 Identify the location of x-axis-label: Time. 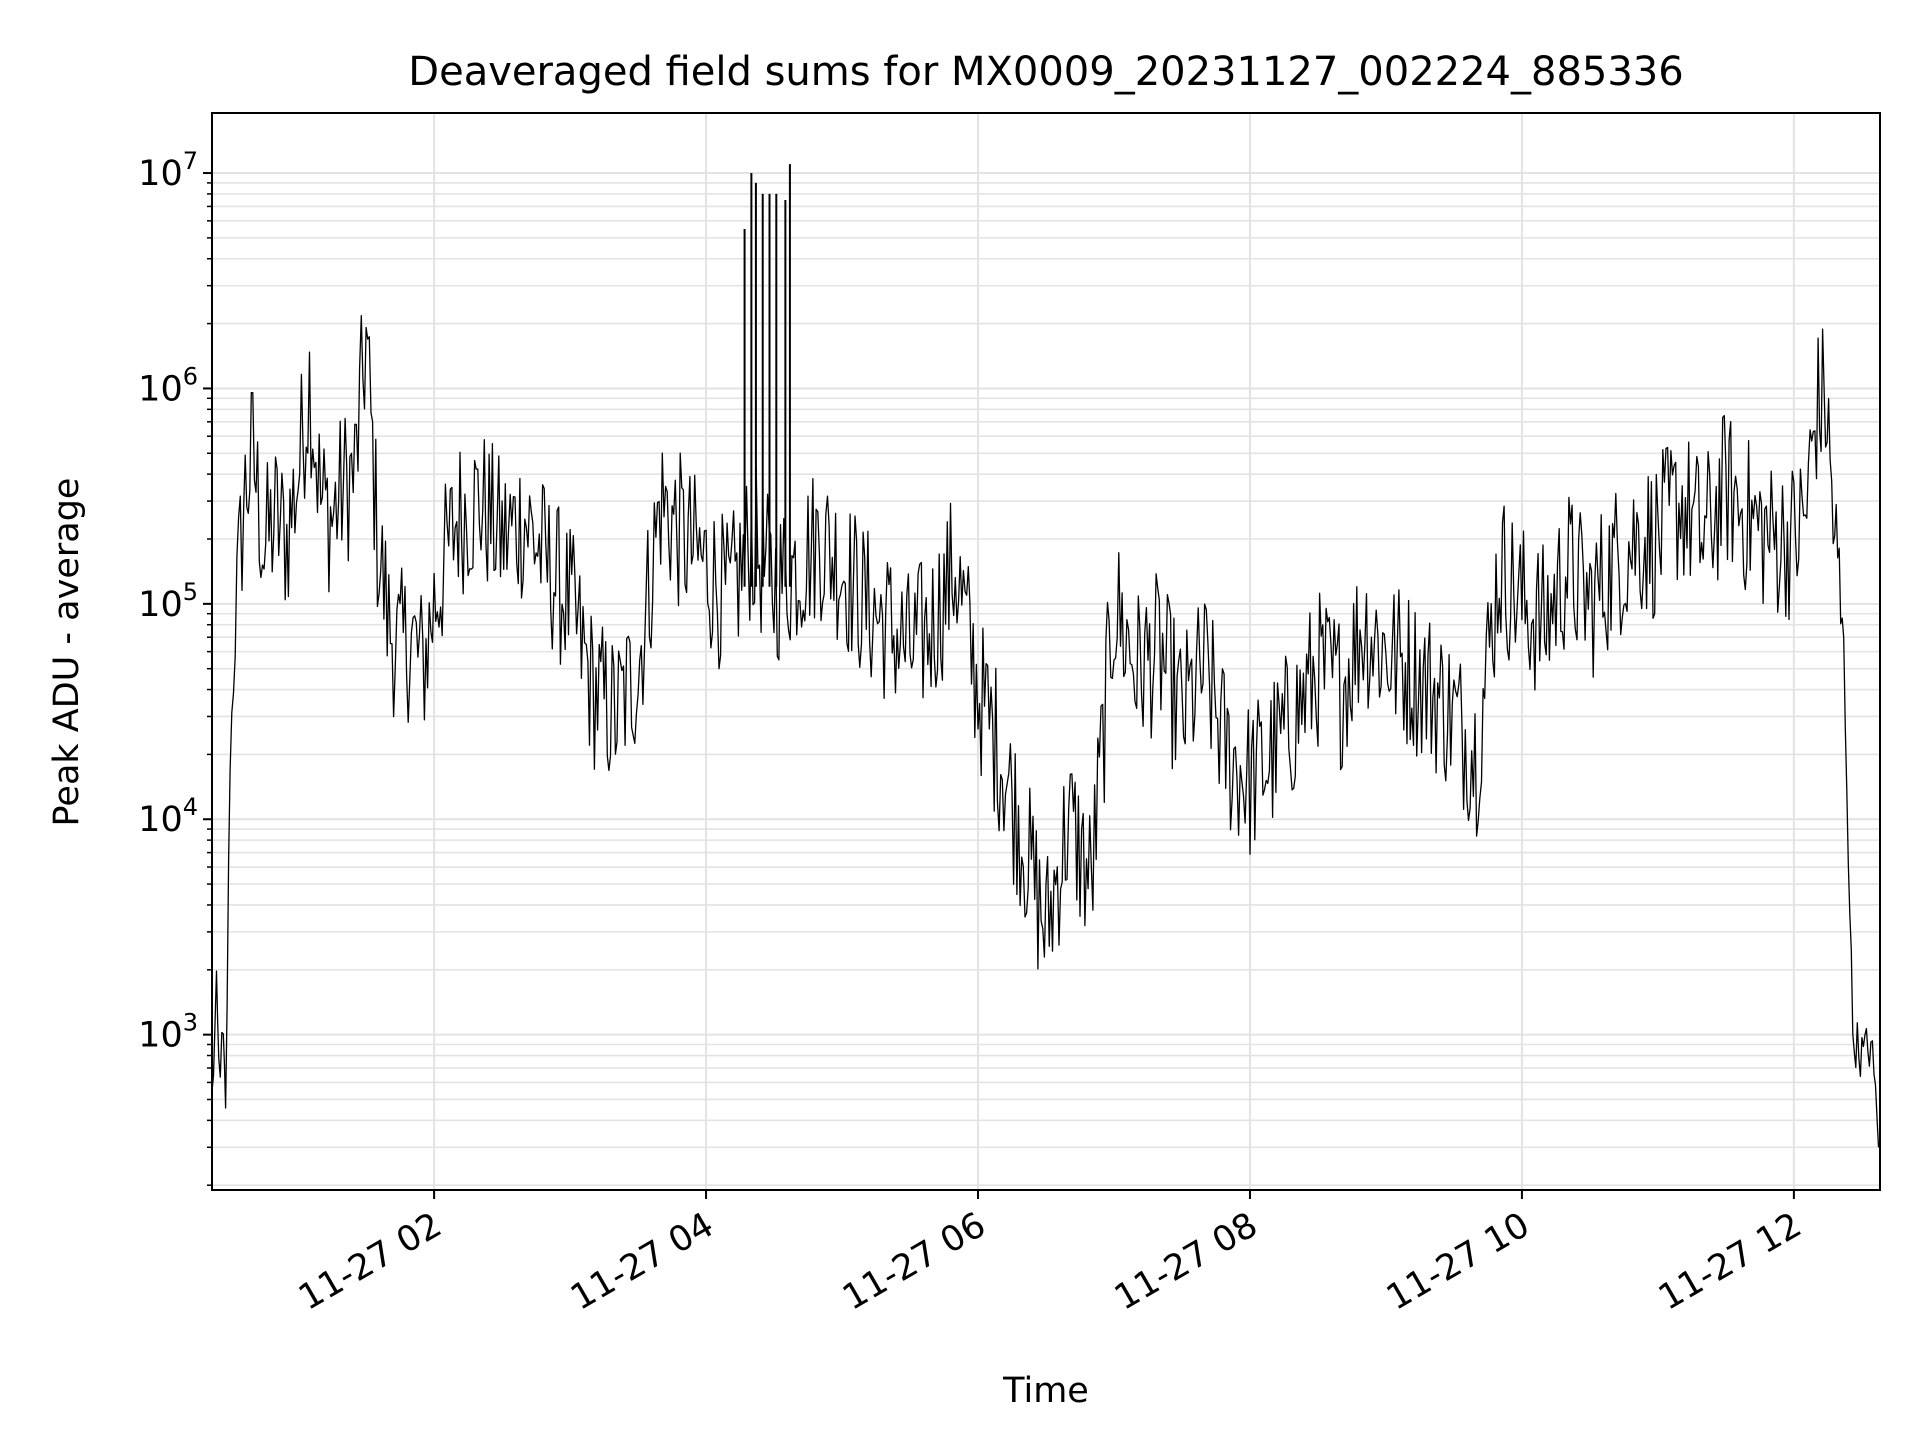
(1045, 1391).